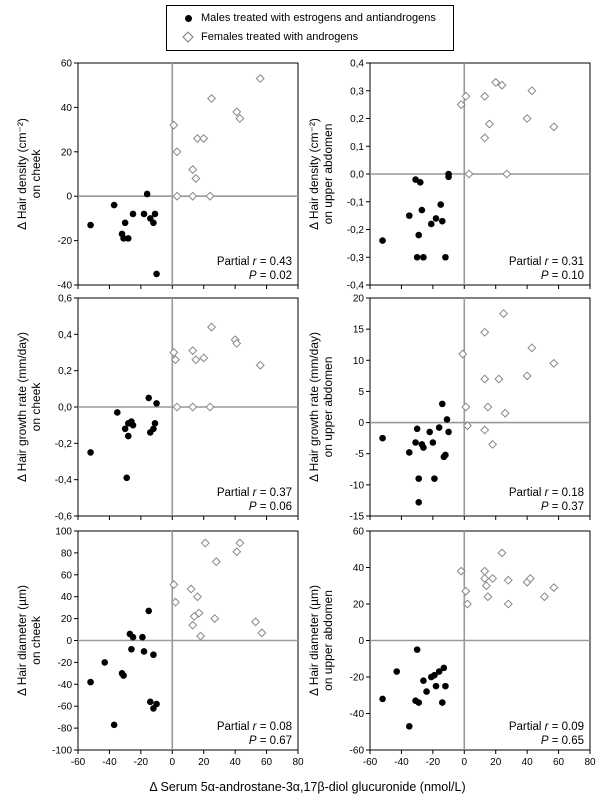 The image size is (615, 807). What do you see at coordinates (357, 91) in the screenshot?
I see `y-tick-label: 0,3` at bounding box center [357, 91].